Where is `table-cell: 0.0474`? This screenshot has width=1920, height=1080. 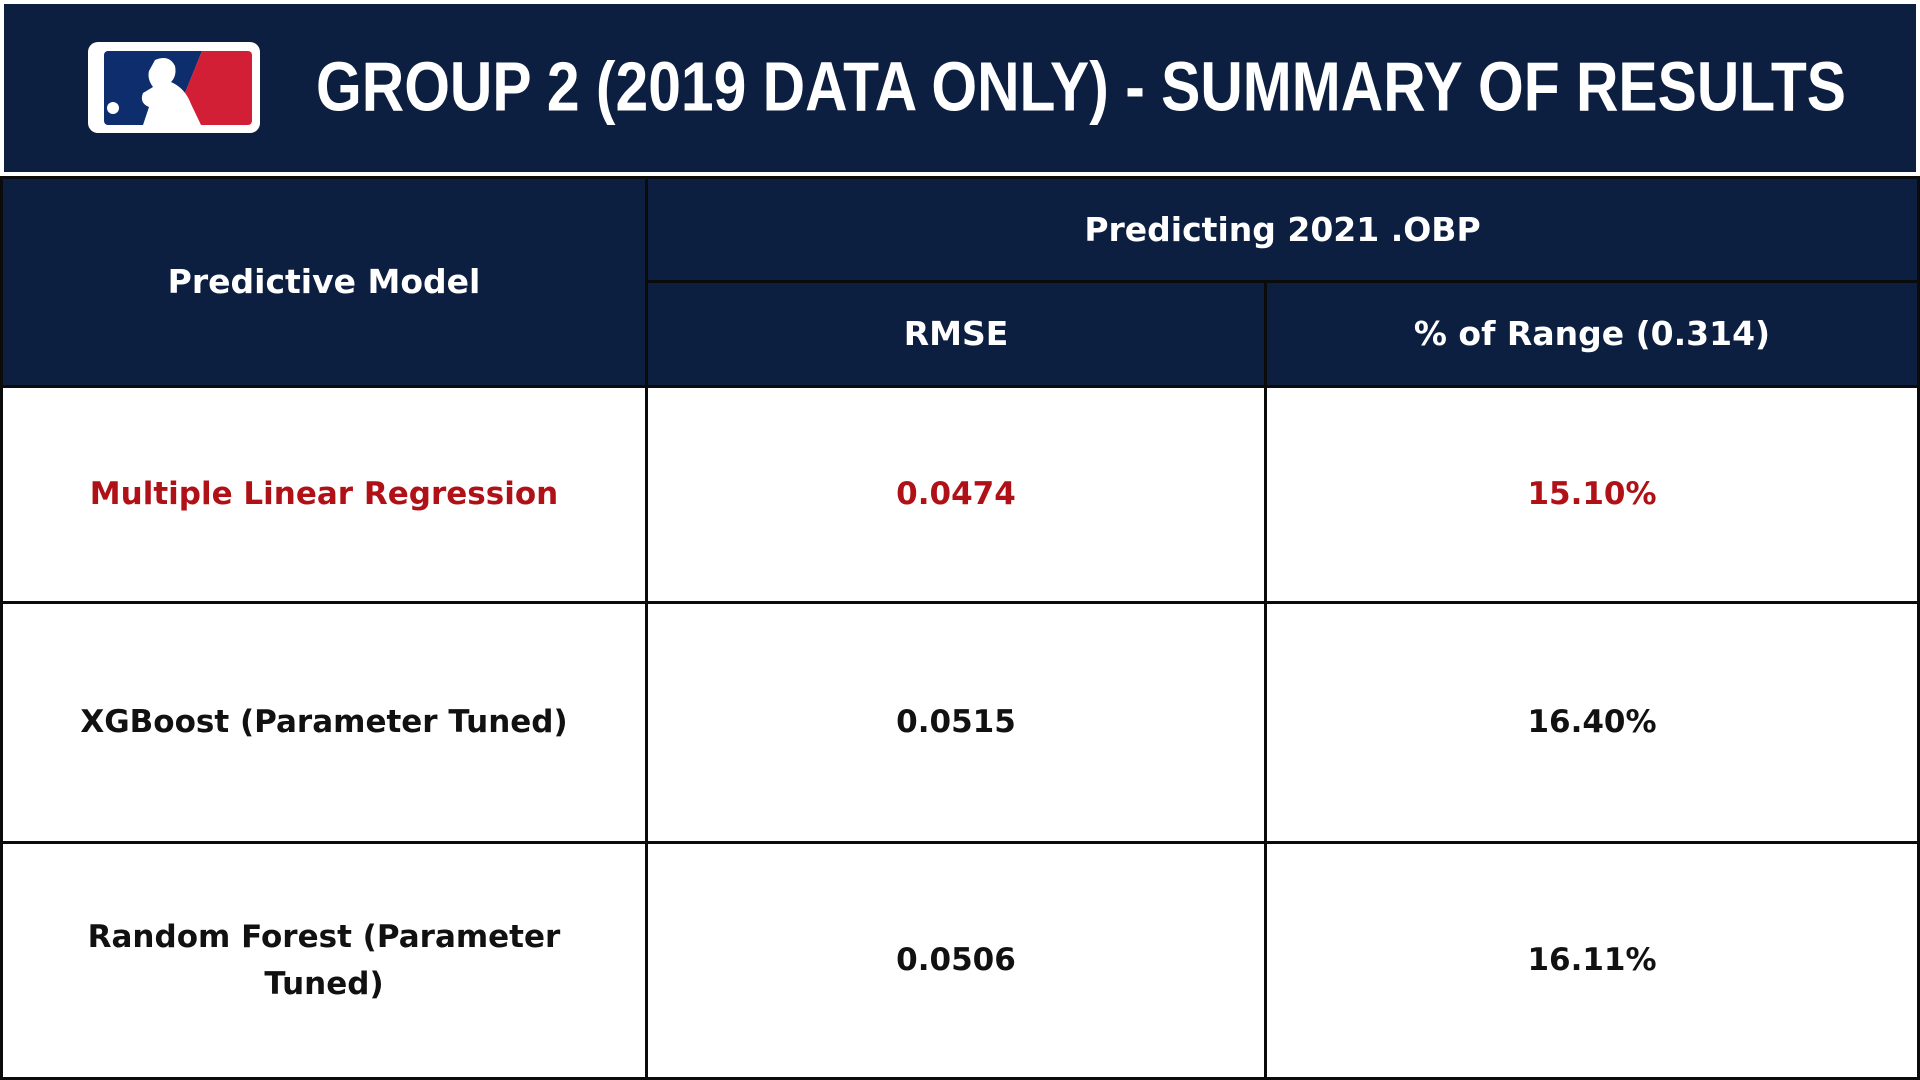 table-cell: 0.0474 is located at coordinates (956, 494).